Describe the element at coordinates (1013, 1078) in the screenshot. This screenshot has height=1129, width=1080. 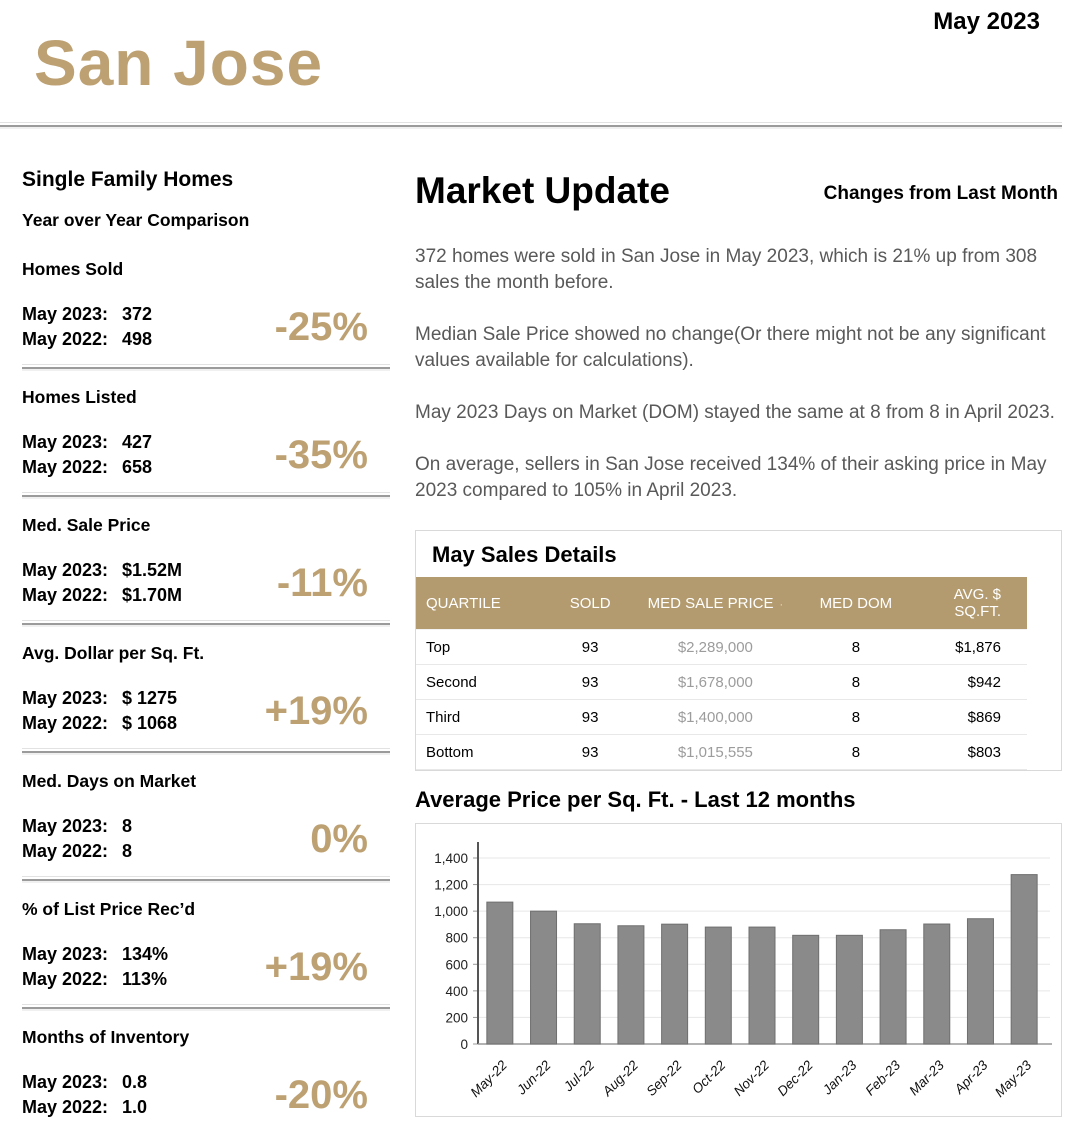
I see `svg-text: May-23` at that location.